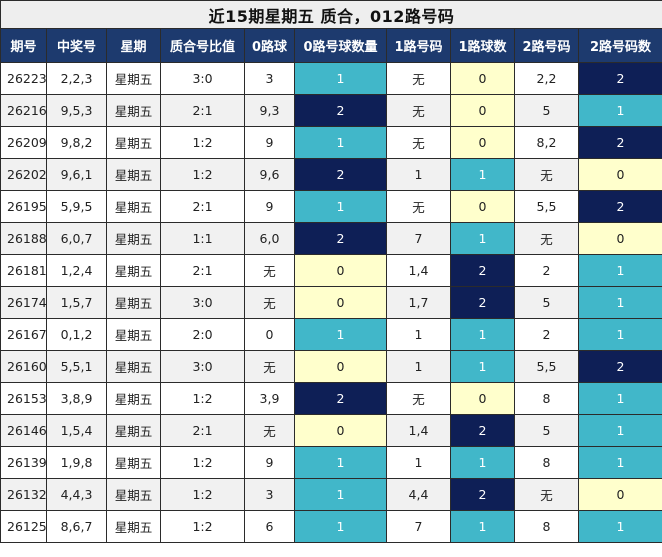 The height and width of the screenshot is (557, 662). I want to click on table-row: 26125 8,6,7 星期五 1:2 6 1 7 1 8 1, so click(331, 526).